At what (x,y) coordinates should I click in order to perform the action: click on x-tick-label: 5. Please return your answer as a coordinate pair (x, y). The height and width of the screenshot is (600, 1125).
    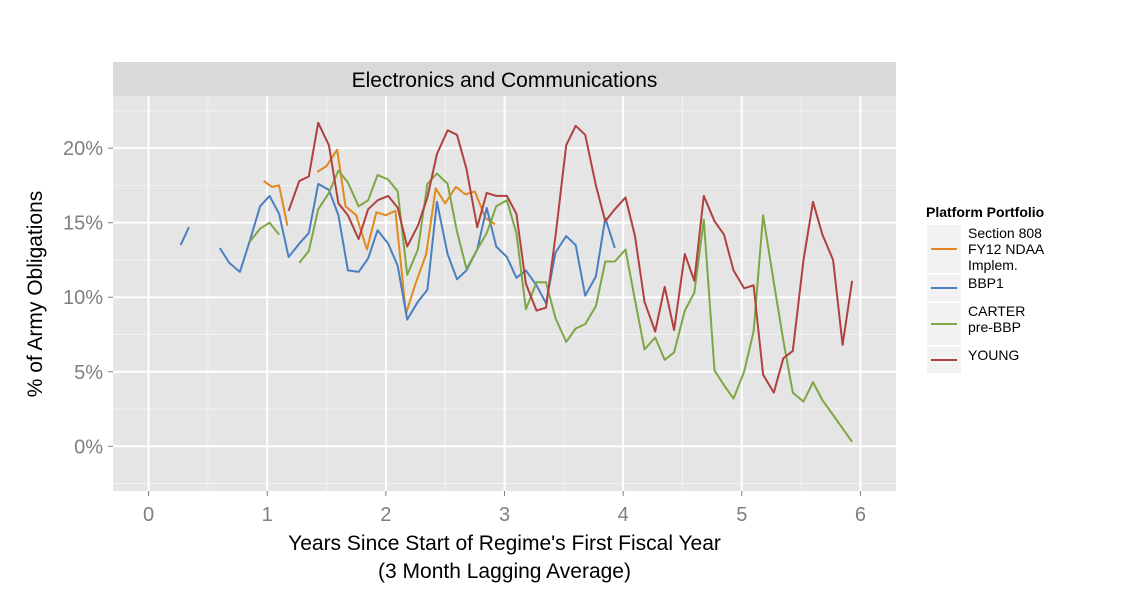
    Looking at the image, I should click on (741, 515).